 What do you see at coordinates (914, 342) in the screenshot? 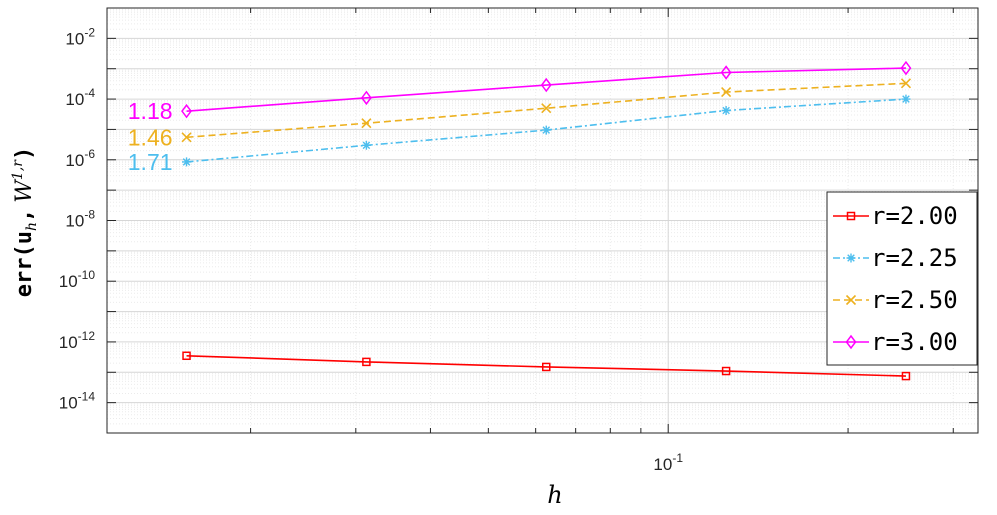
I see `legend-label: r=3.00` at bounding box center [914, 342].